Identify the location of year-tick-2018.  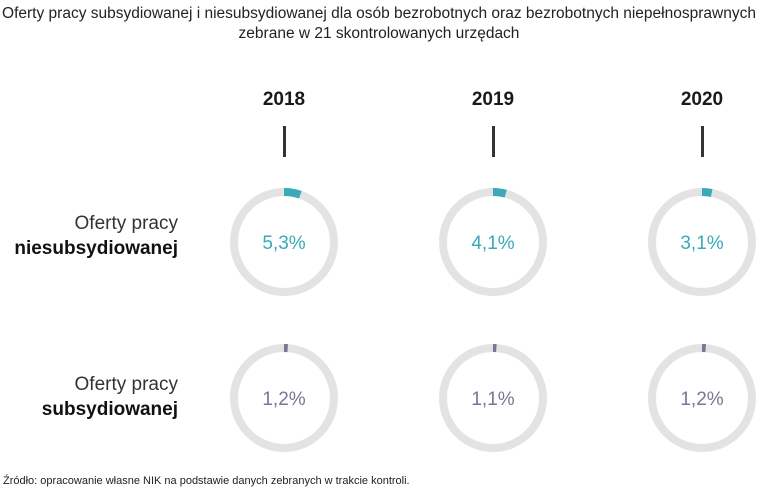
(284, 141).